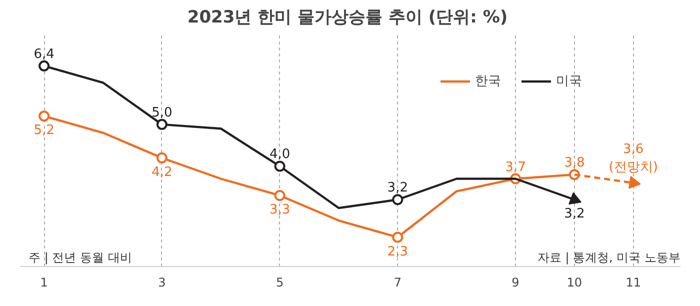 This screenshot has width=700, height=306. I want to click on legend-label: 미국, so click(569, 81).